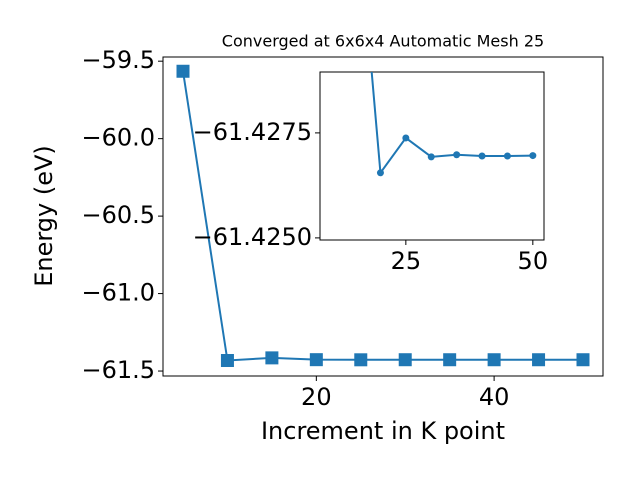 The height and width of the screenshot is (480, 640). I want to click on plot-area, so click(453, 124).